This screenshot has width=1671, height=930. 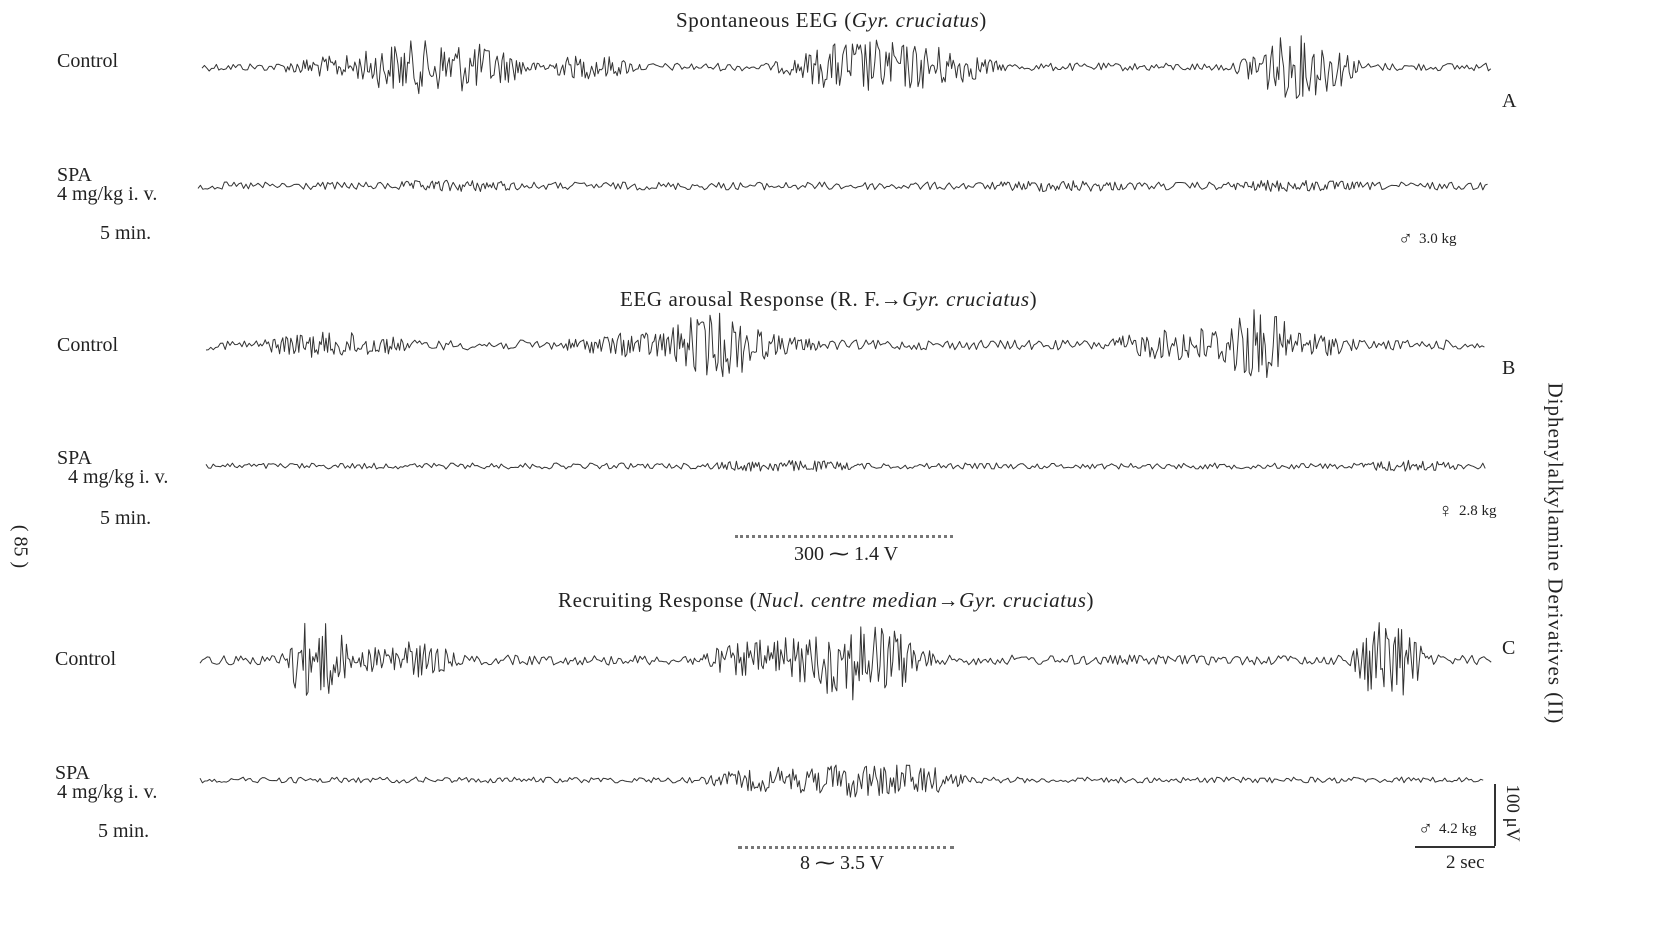 What do you see at coordinates (107, 792) in the screenshot?
I see `panel-c-dose-label: 4 mg/kg i. v.` at bounding box center [107, 792].